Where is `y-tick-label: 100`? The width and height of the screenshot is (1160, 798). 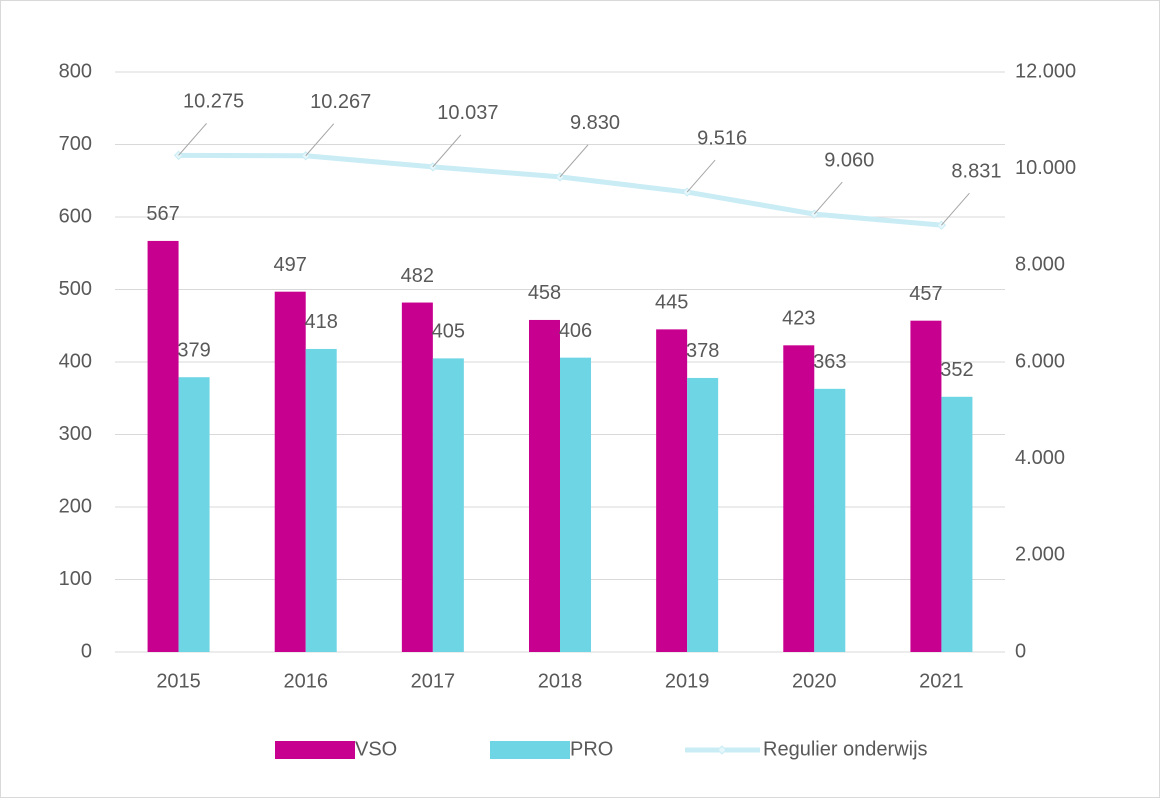
y-tick-label: 100 is located at coordinates (75, 579).